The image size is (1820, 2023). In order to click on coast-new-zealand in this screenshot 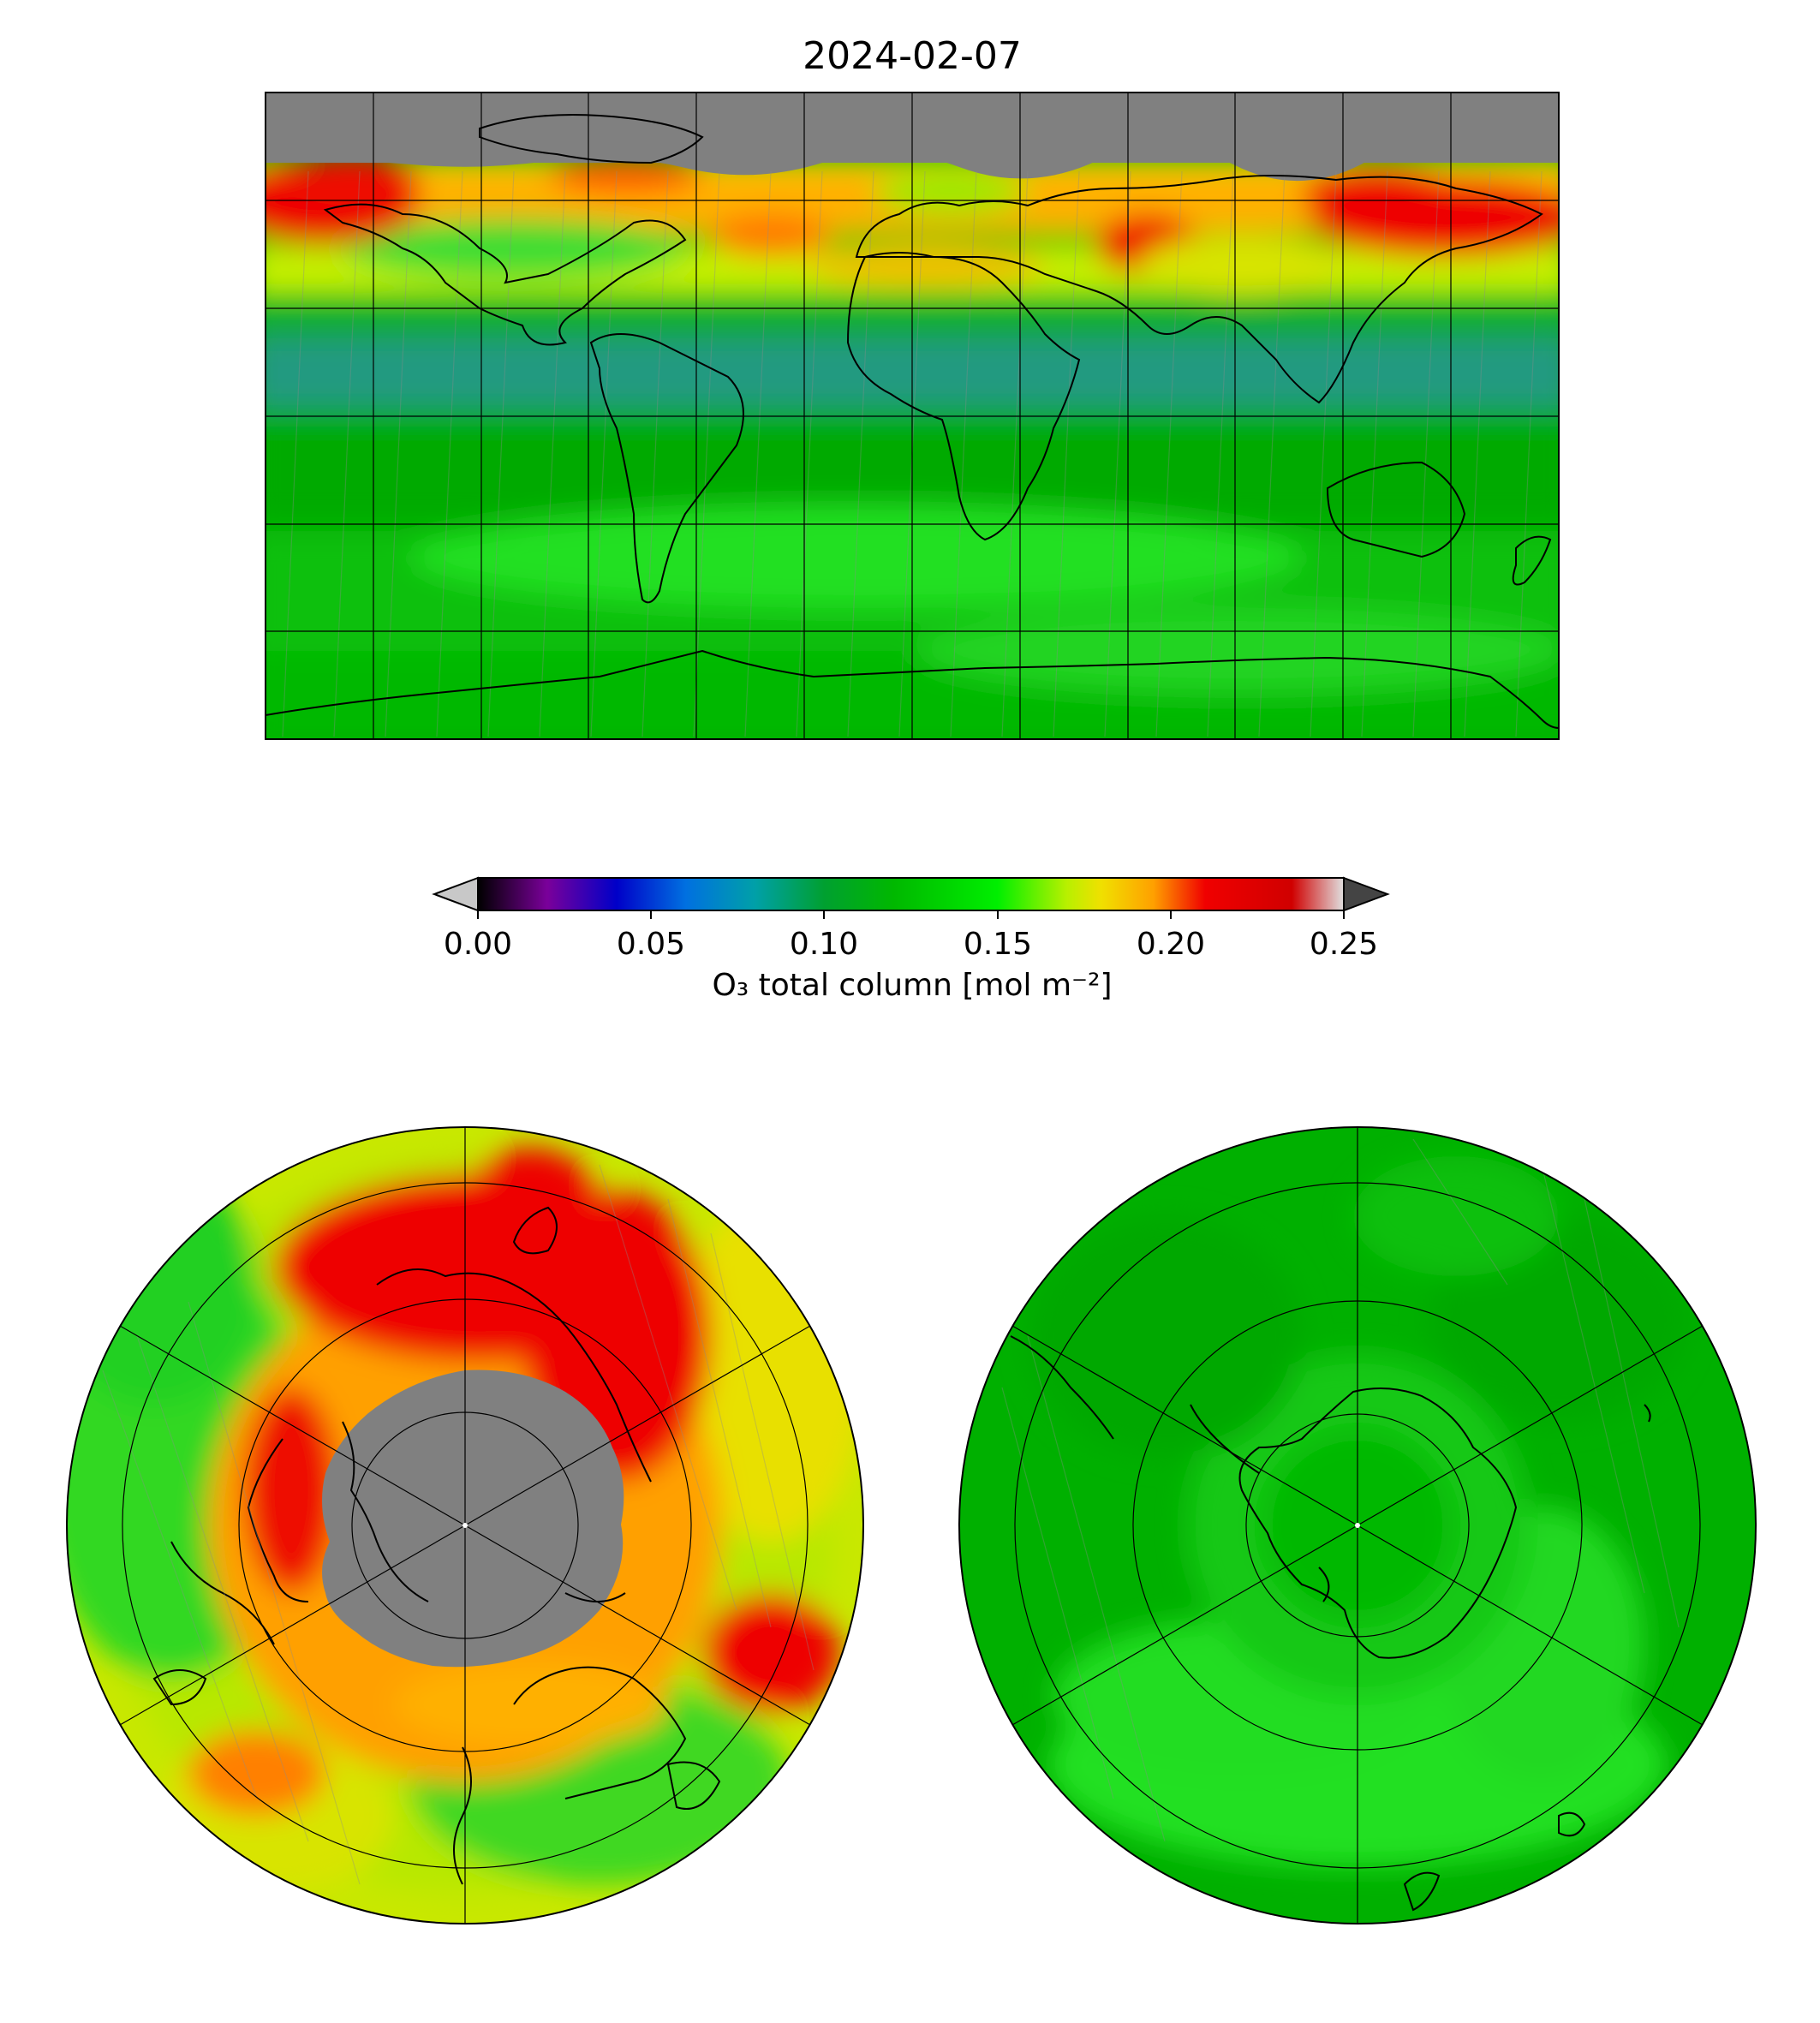, I will do `click(1532, 560)`.